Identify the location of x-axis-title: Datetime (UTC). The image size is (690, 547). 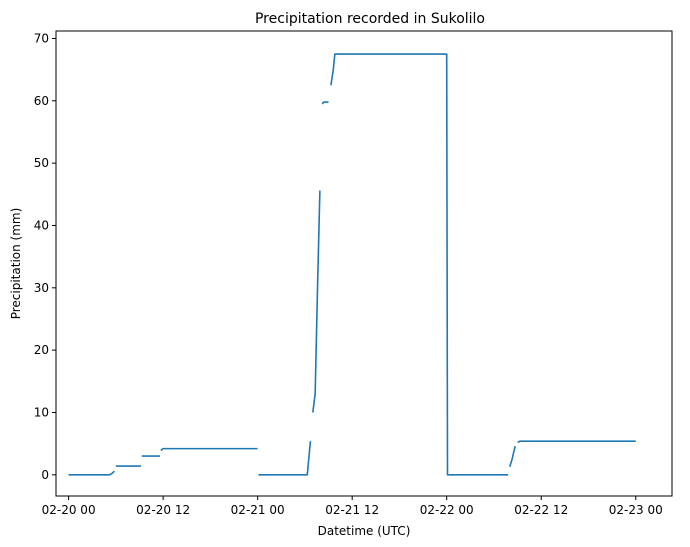
(364, 531).